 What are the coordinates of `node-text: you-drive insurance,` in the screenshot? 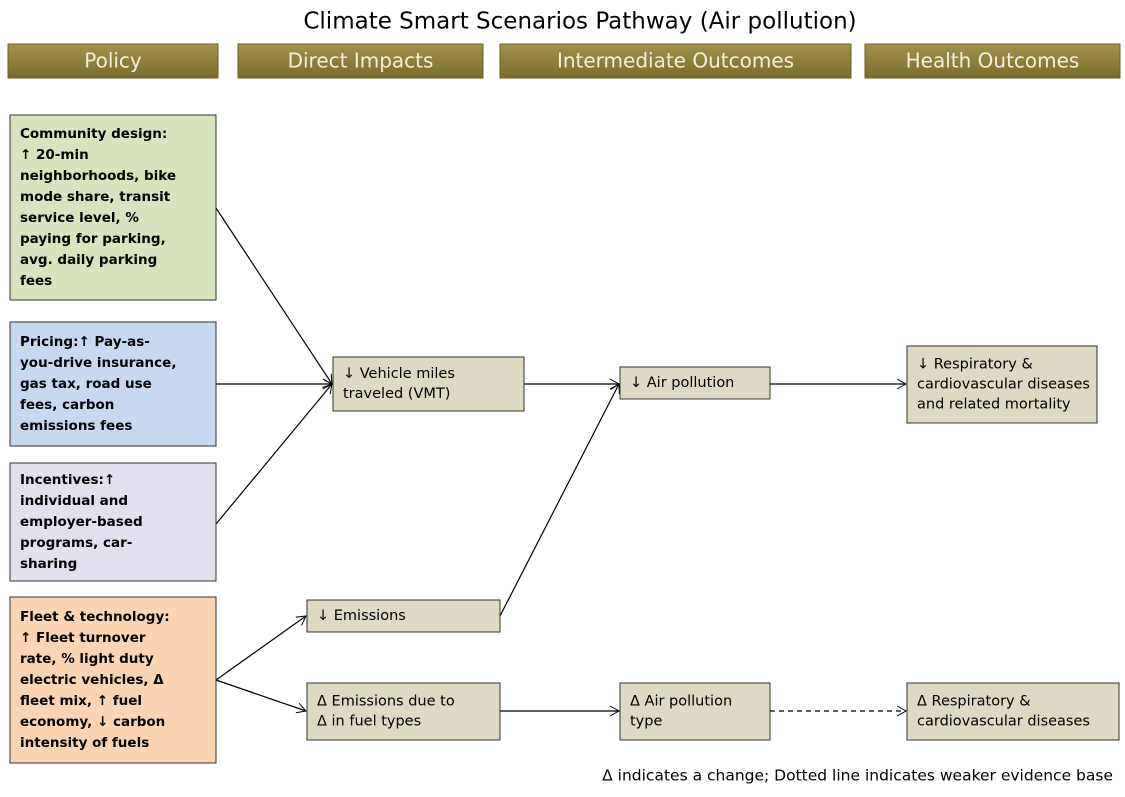 It's located at (98, 363).